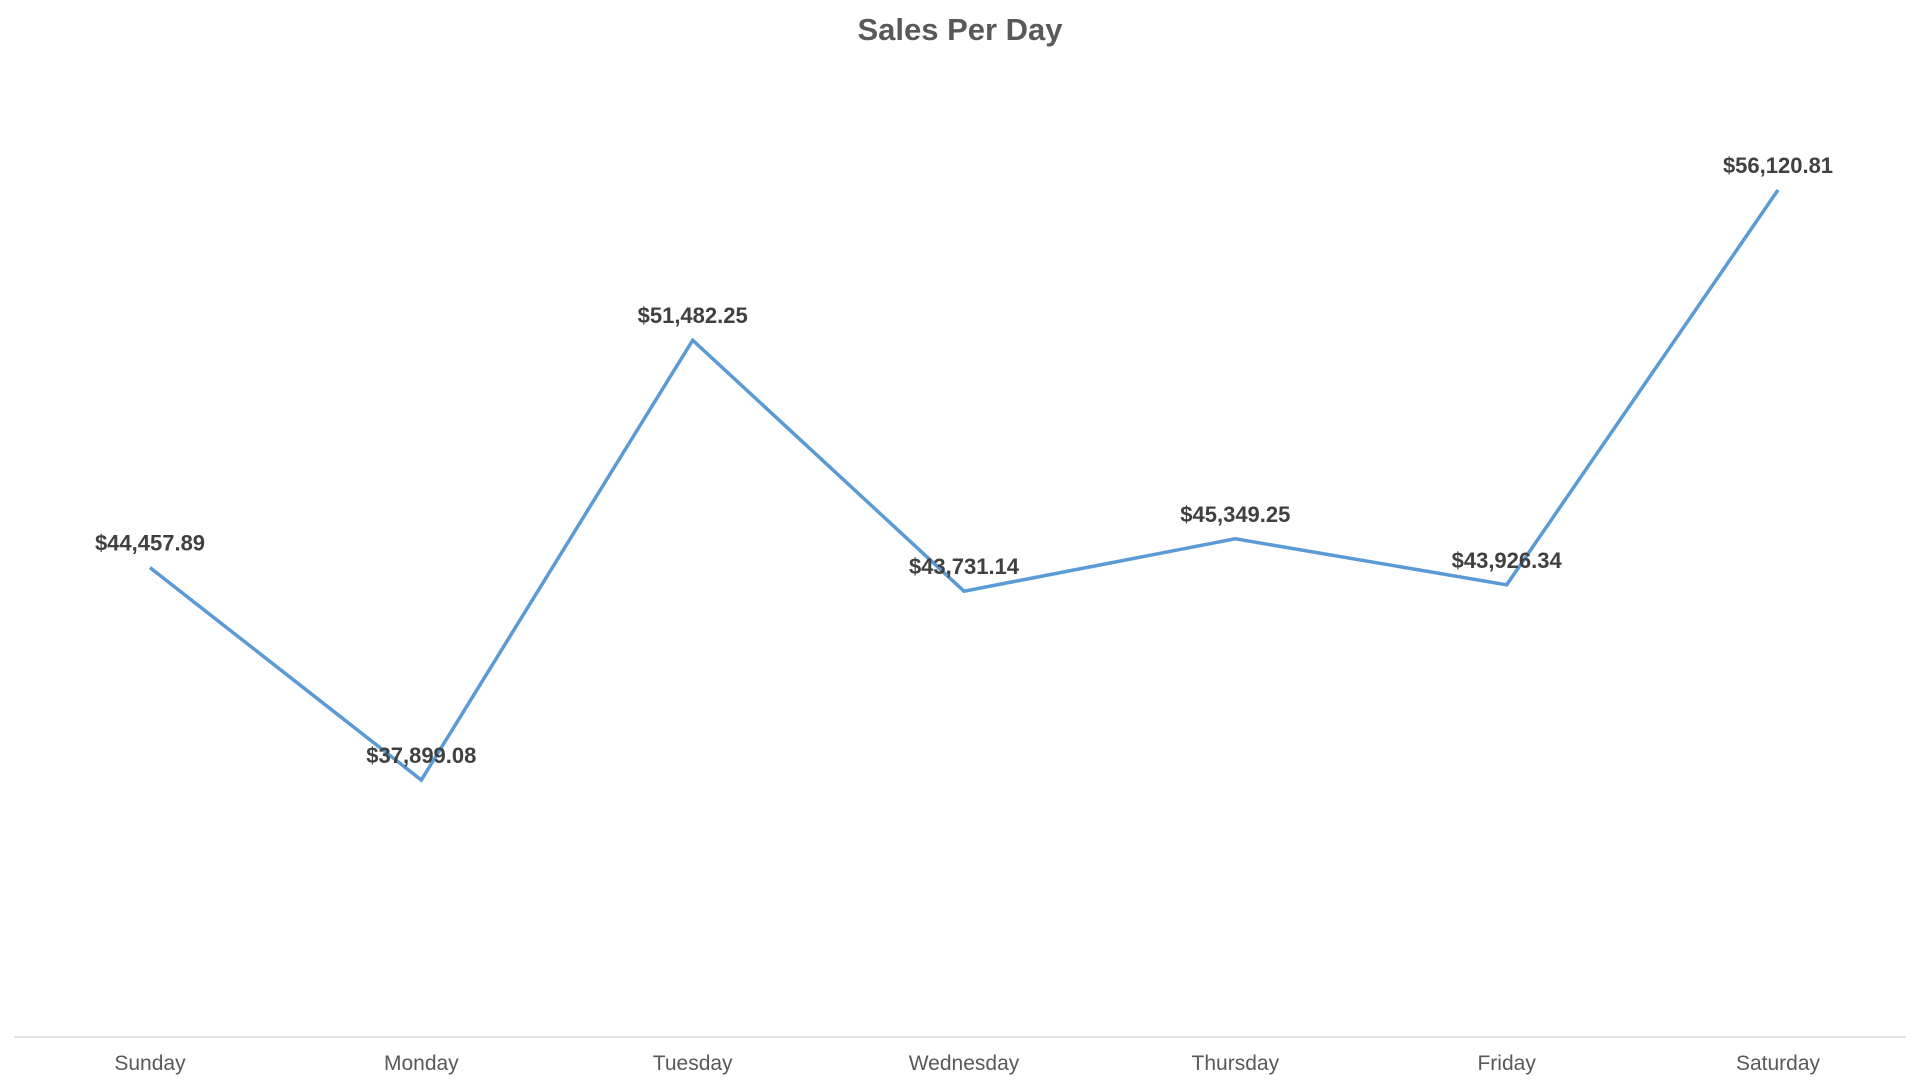 This screenshot has height=1080, width=1920. Describe the element at coordinates (1778, 165) in the screenshot. I see `data-label: $56,120.81` at that location.